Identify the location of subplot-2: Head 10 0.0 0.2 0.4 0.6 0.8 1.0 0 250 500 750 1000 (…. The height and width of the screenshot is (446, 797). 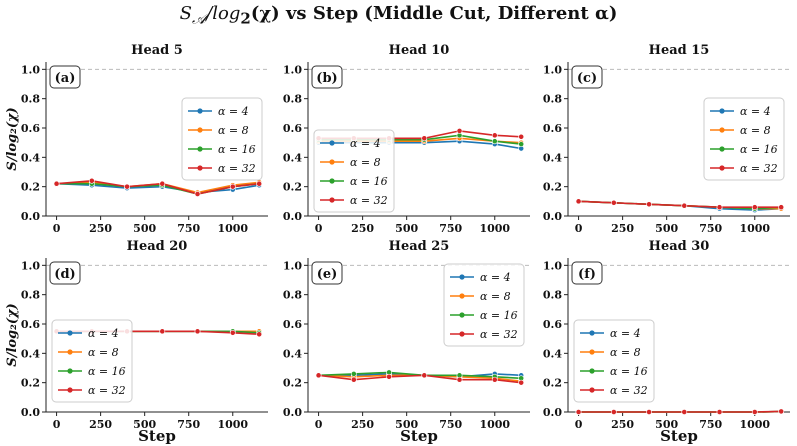
(406, 139).